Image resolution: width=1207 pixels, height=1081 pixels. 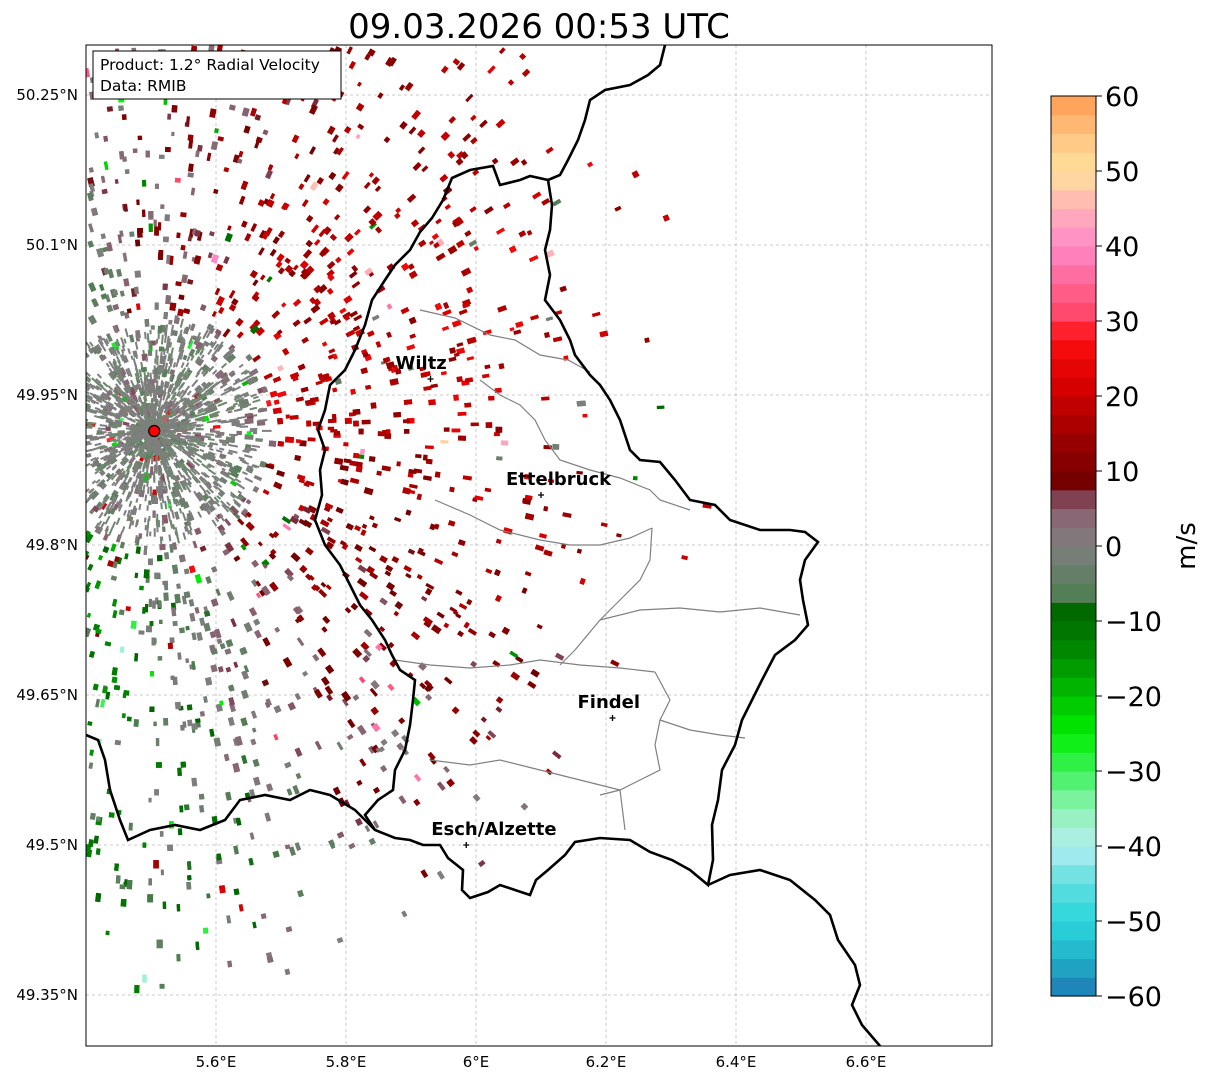 What do you see at coordinates (1122, 322) in the screenshot?
I see `colorbar-tick-label: 30` at bounding box center [1122, 322].